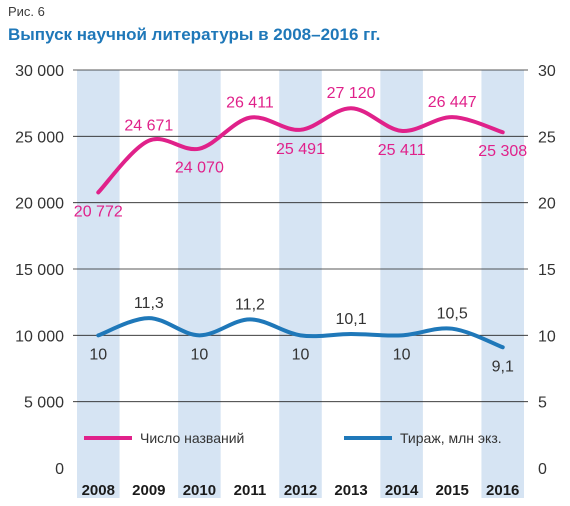 This screenshot has height=506, width=570. What do you see at coordinates (148, 490) in the screenshot?
I see `x-axis-tick-label: 2009` at bounding box center [148, 490].